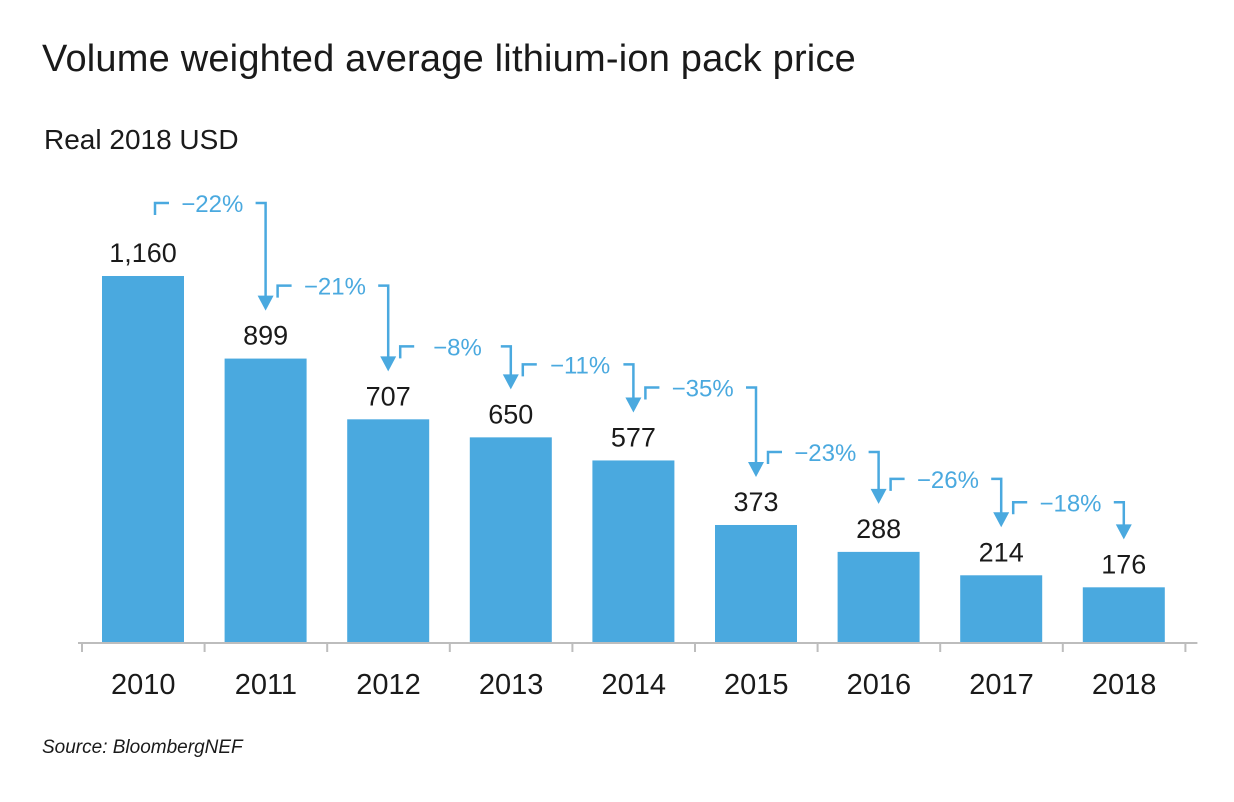  Describe the element at coordinates (266, 685) in the screenshot. I see `x-tick-label-2011: 2011` at that location.